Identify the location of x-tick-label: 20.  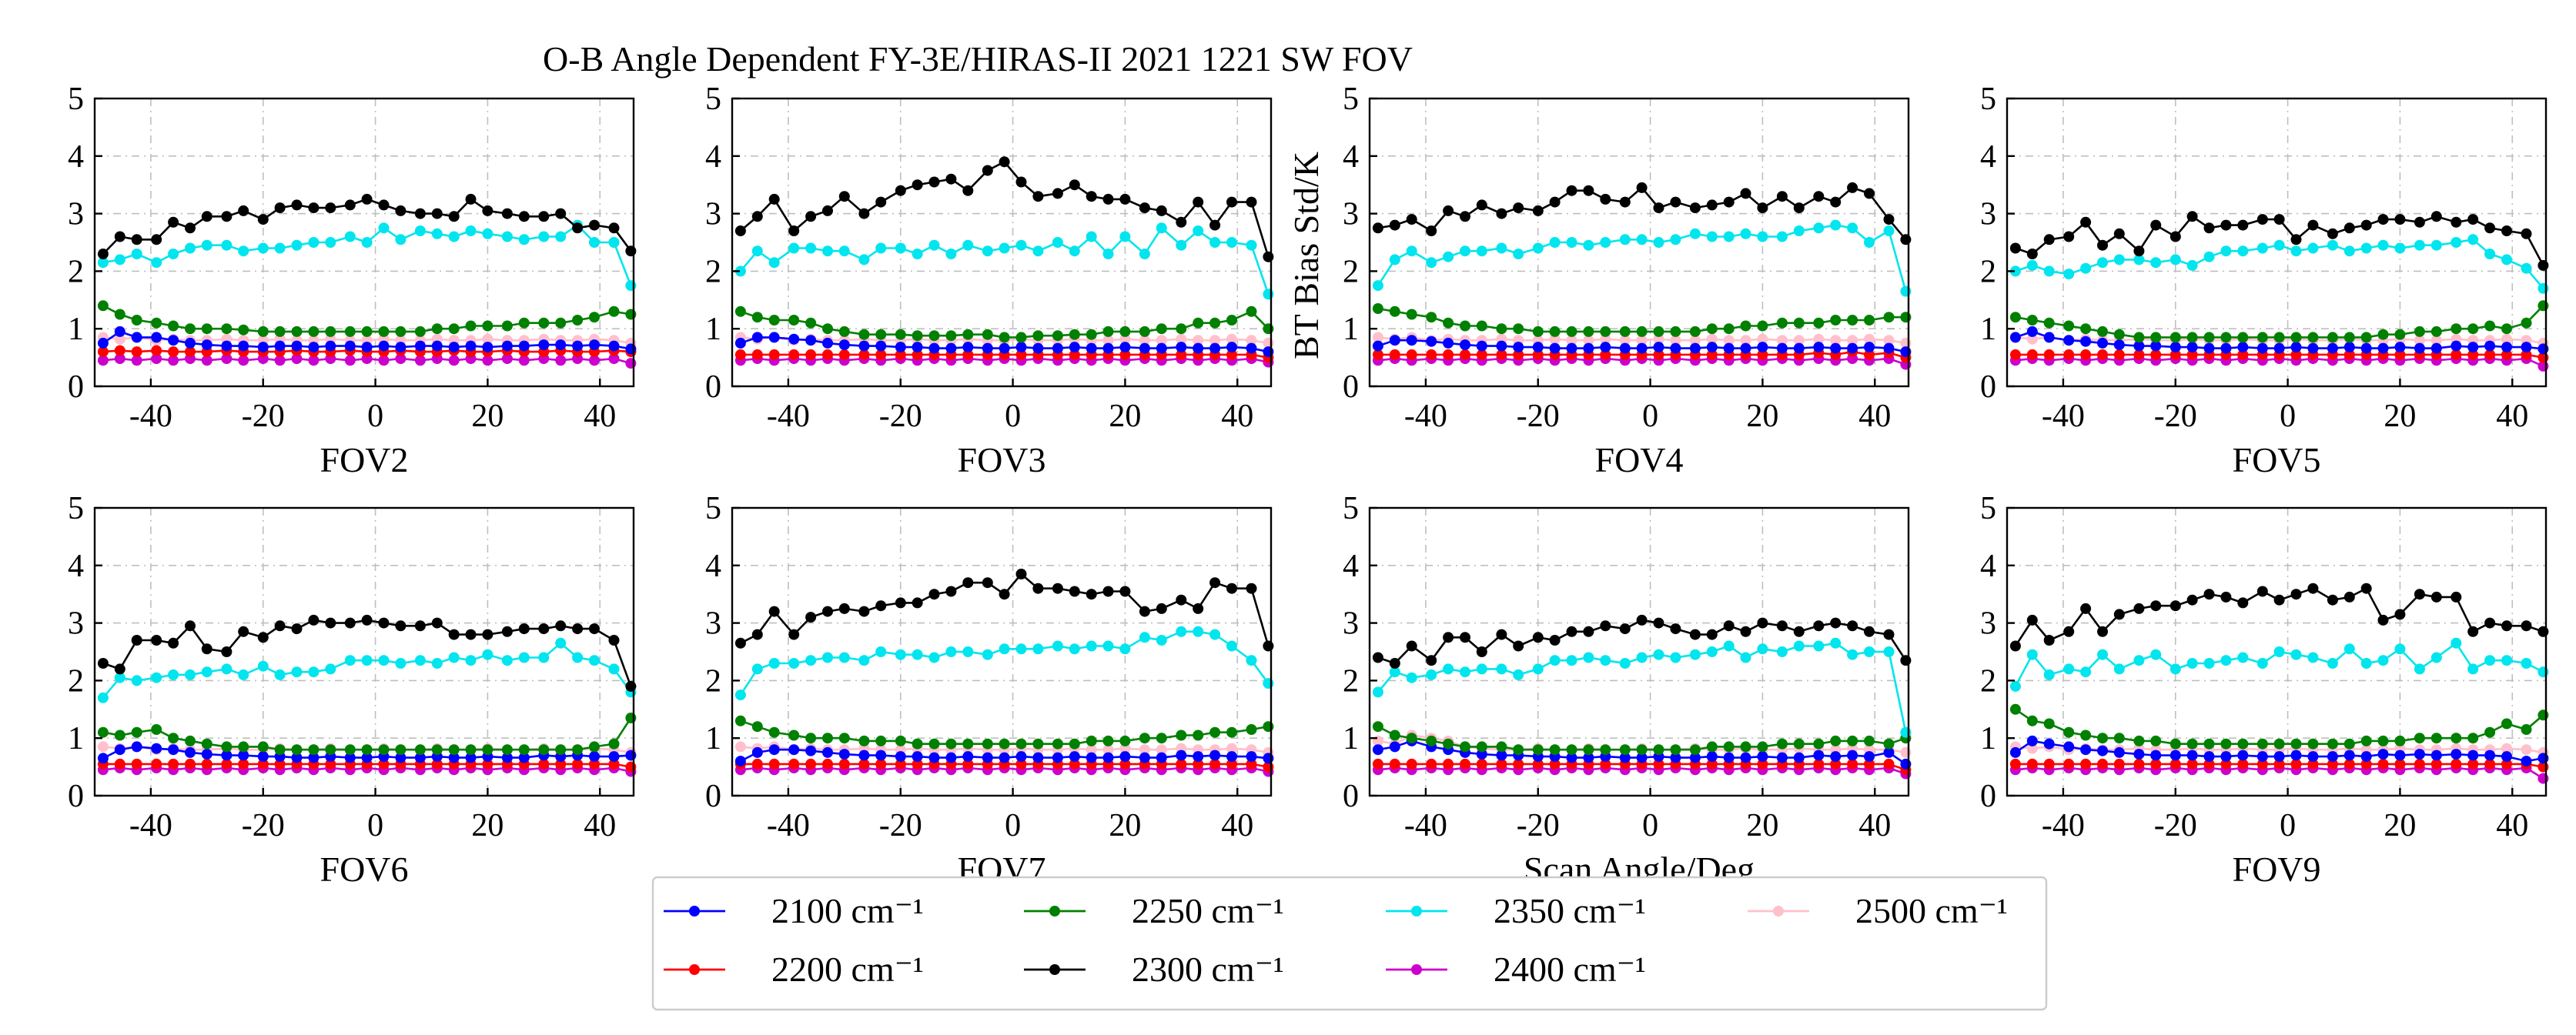
(1762, 826).